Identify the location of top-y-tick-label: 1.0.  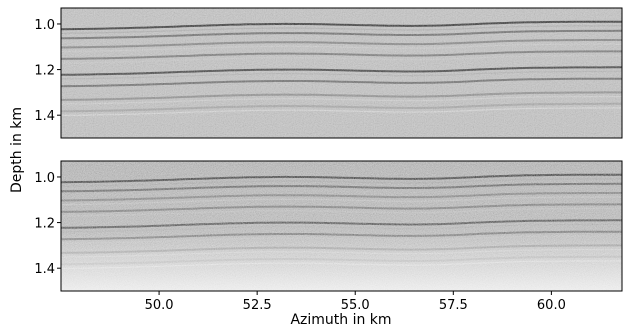
(44, 25).